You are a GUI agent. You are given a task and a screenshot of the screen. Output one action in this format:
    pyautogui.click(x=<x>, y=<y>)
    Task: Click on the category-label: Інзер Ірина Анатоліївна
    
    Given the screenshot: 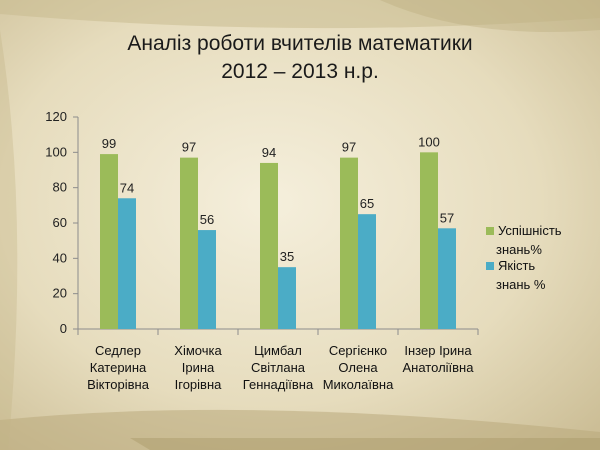 What is the action you would take?
    pyautogui.click(x=439, y=359)
    